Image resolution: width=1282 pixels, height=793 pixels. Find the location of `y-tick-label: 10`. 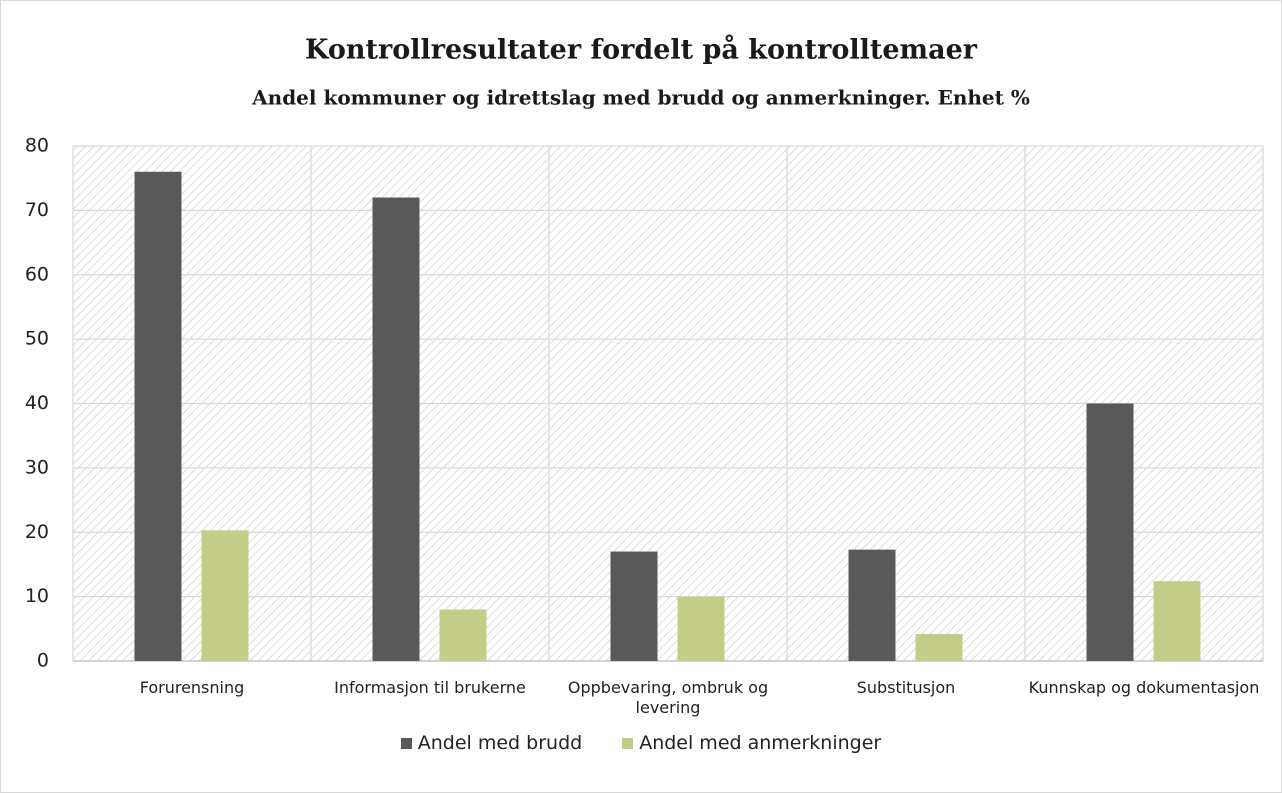

y-tick-label: 10 is located at coordinates (37, 596).